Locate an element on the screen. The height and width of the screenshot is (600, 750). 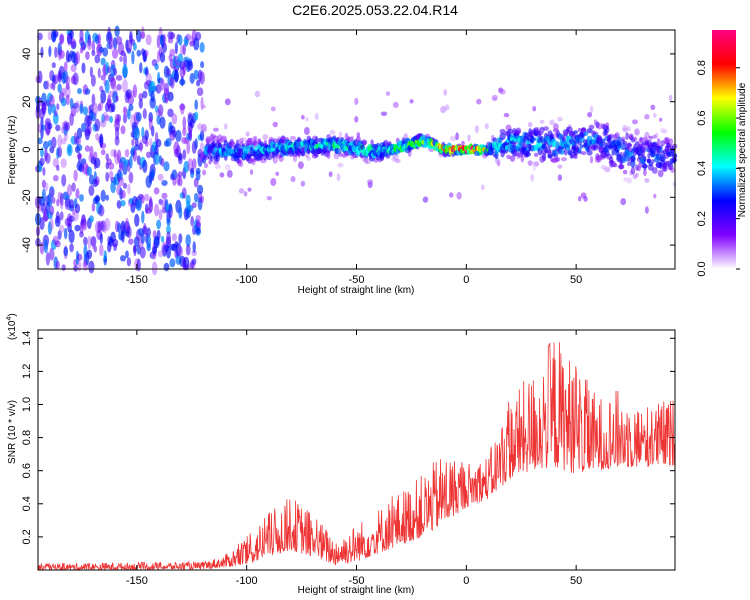
y-tick-label: -20 is located at coordinates (27, 197).